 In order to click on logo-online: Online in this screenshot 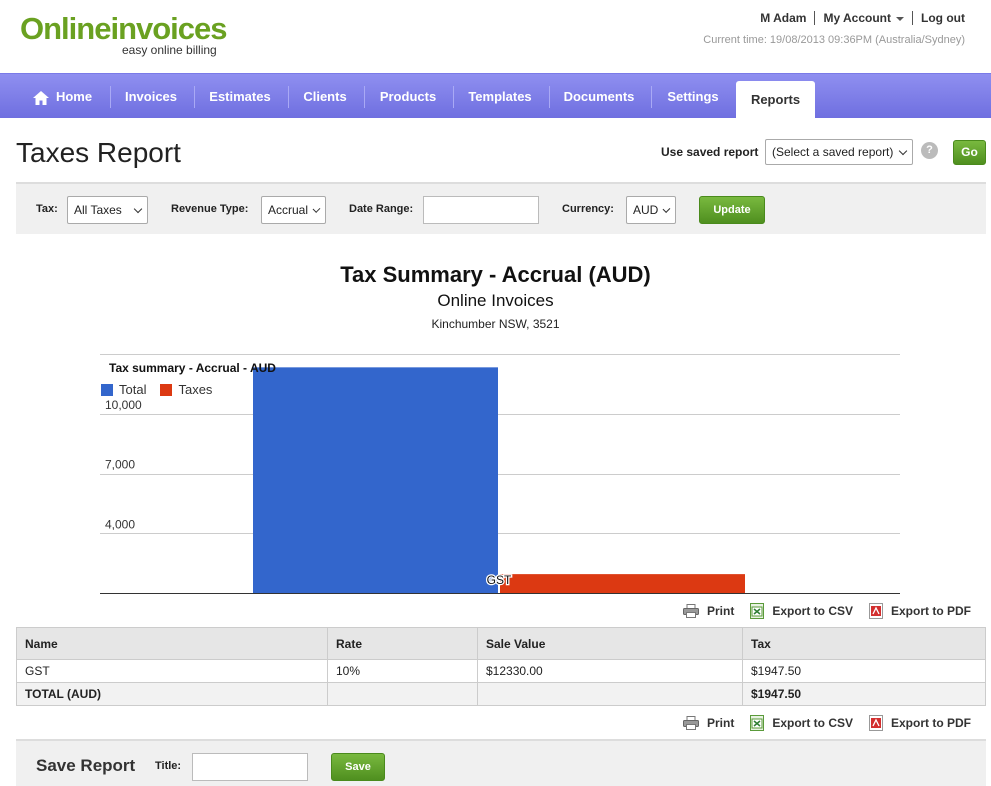, I will do `click(65, 28)`.